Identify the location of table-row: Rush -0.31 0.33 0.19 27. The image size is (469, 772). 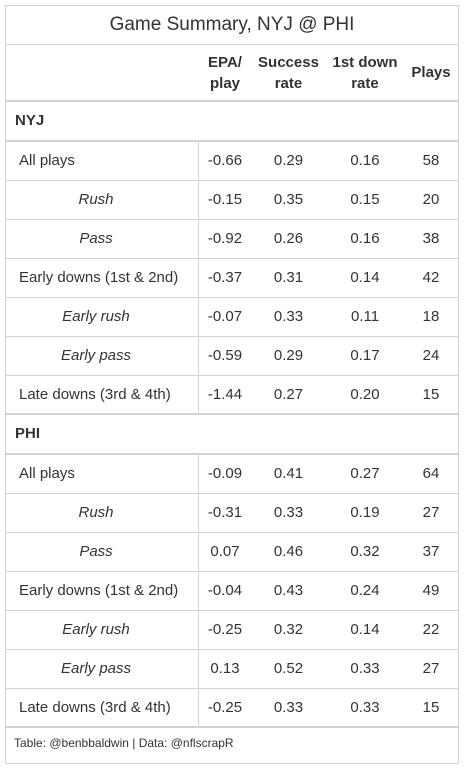
(232, 513).